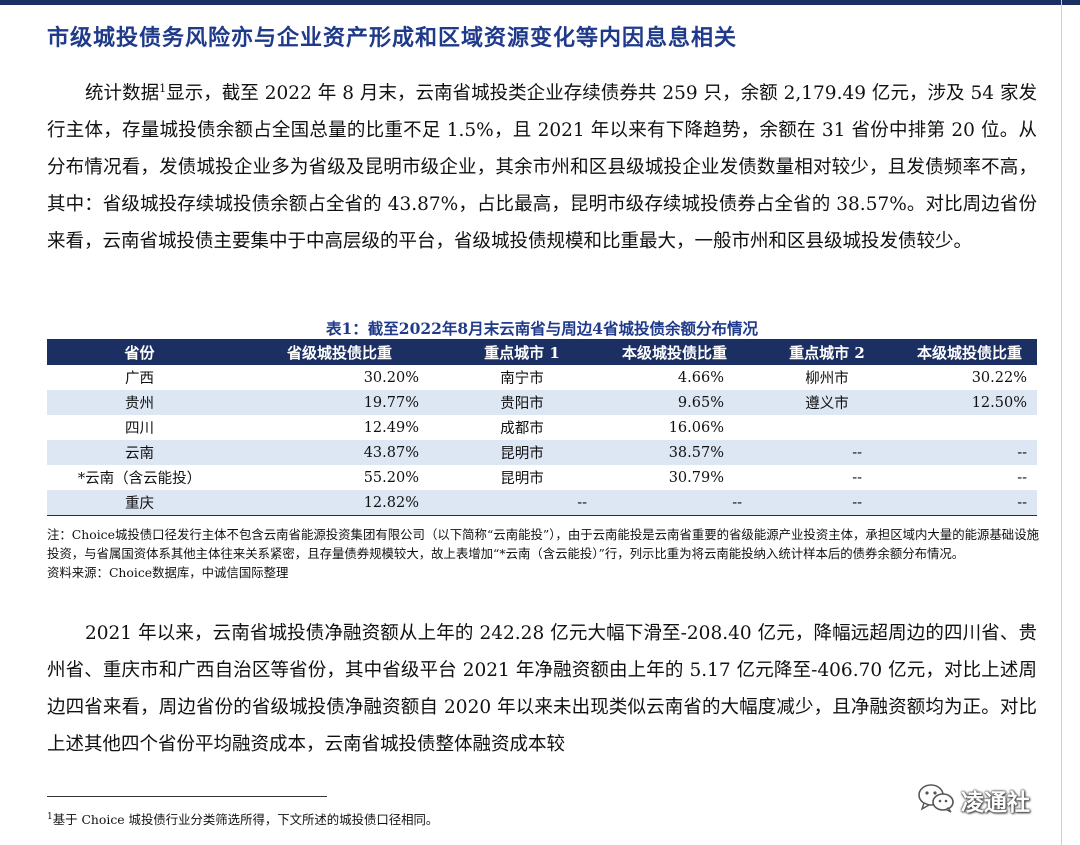 This screenshot has width=1080, height=845. I want to click on cell-key-city-1: 贵阳市, so click(522, 402).